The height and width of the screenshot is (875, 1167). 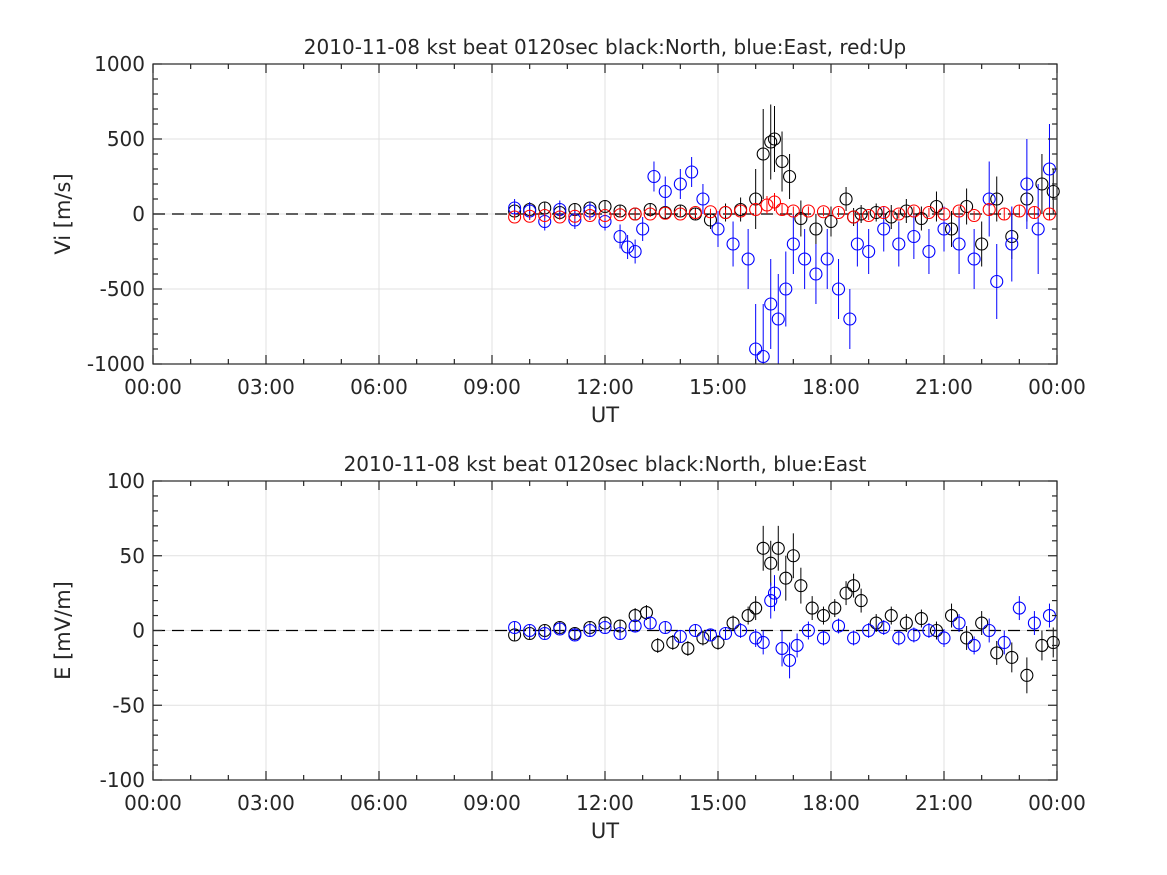 I want to click on y-tick-label: 0, so click(x=138, y=214).